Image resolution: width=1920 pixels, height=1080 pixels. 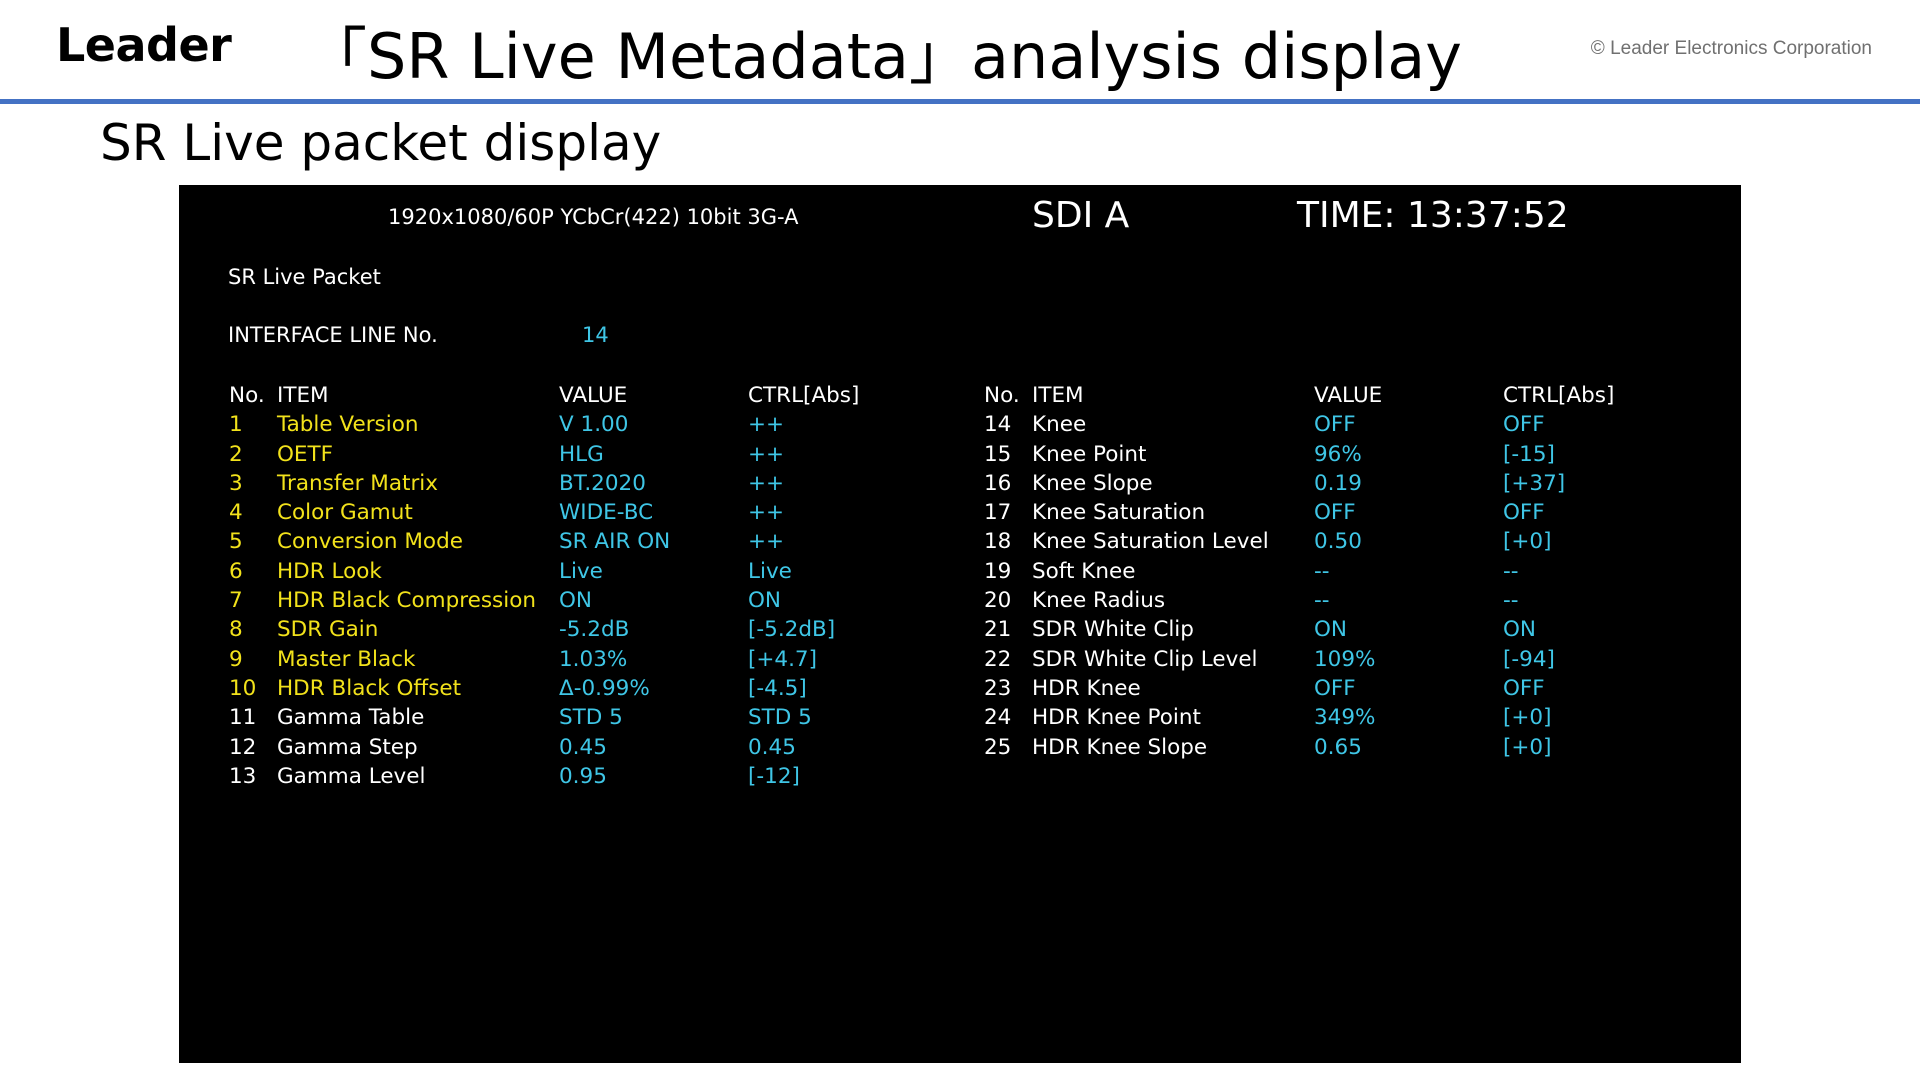 What do you see at coordinates (594, 425) in the screenshot?
I see `row-value: V 1.00` at bounding box center [594, 425].